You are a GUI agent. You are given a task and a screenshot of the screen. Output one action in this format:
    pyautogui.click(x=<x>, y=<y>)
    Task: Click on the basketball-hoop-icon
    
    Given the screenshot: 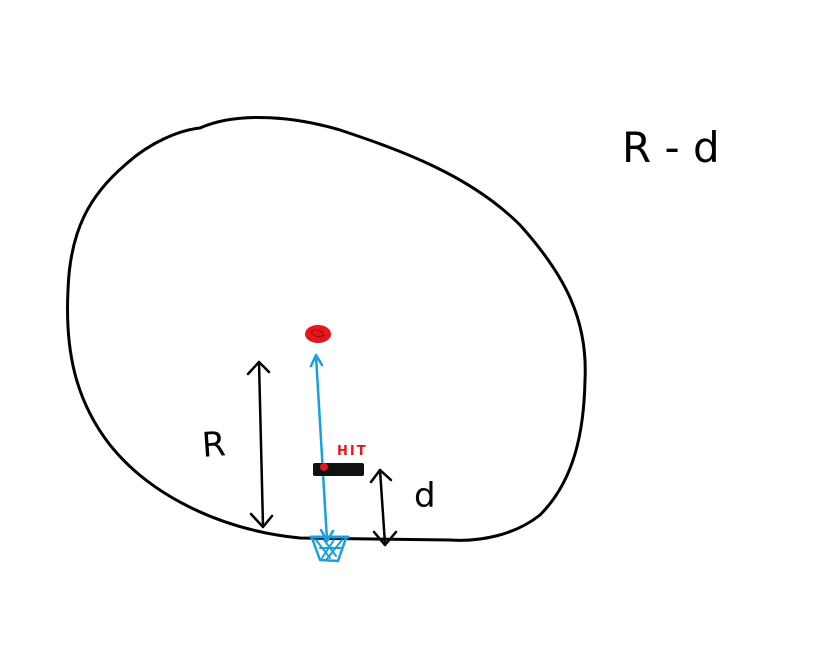 What is the action you would take?
    pyautogui.click(x=329, y=549)
    